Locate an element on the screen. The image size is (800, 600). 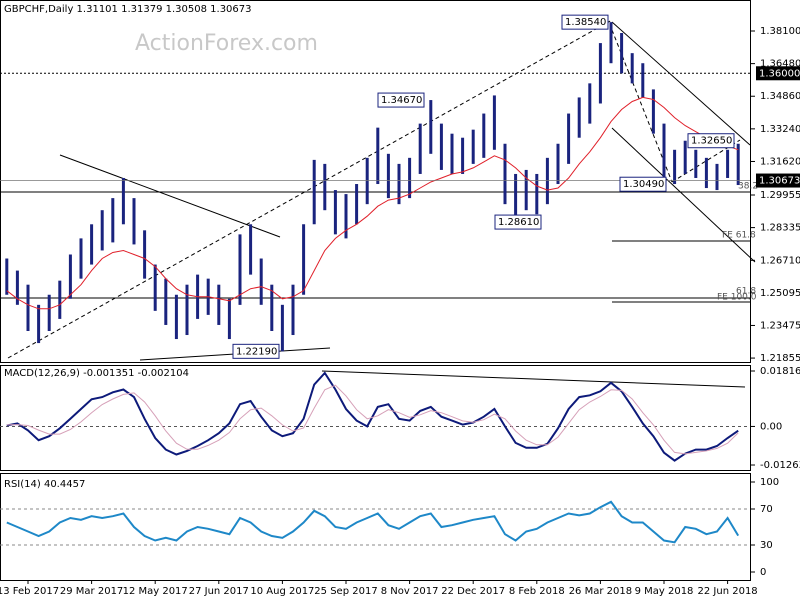
y-tick-label: 100 is located at coordinates (769, 482).